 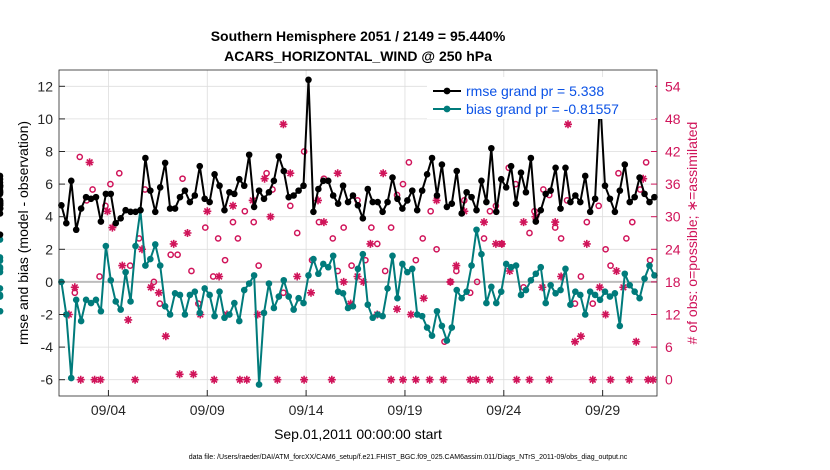 What do you see at coordinates (49, 249) in the screenshot?
I see `y-left-tick-label-4: 2` at bounding box center [49, 249].